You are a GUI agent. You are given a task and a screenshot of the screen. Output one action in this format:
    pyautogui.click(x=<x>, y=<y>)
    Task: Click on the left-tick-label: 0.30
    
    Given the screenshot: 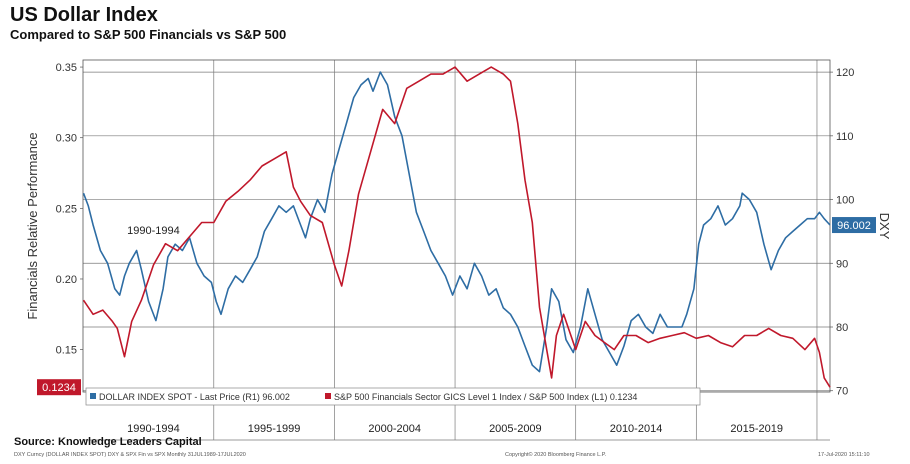 What is the action you would take?
    pyautogui.click(x=66, y=139)
    